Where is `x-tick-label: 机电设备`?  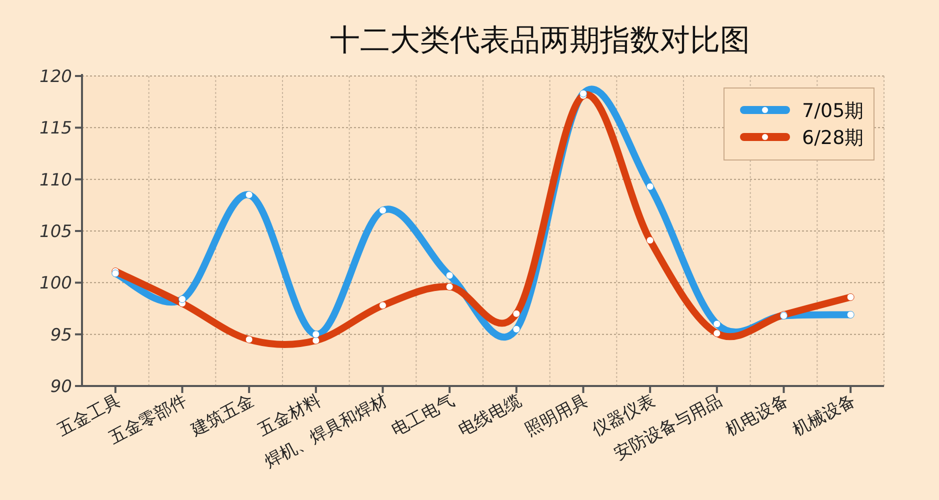 x-tick-label: 机电设备 is located at coordinates (757, 415).